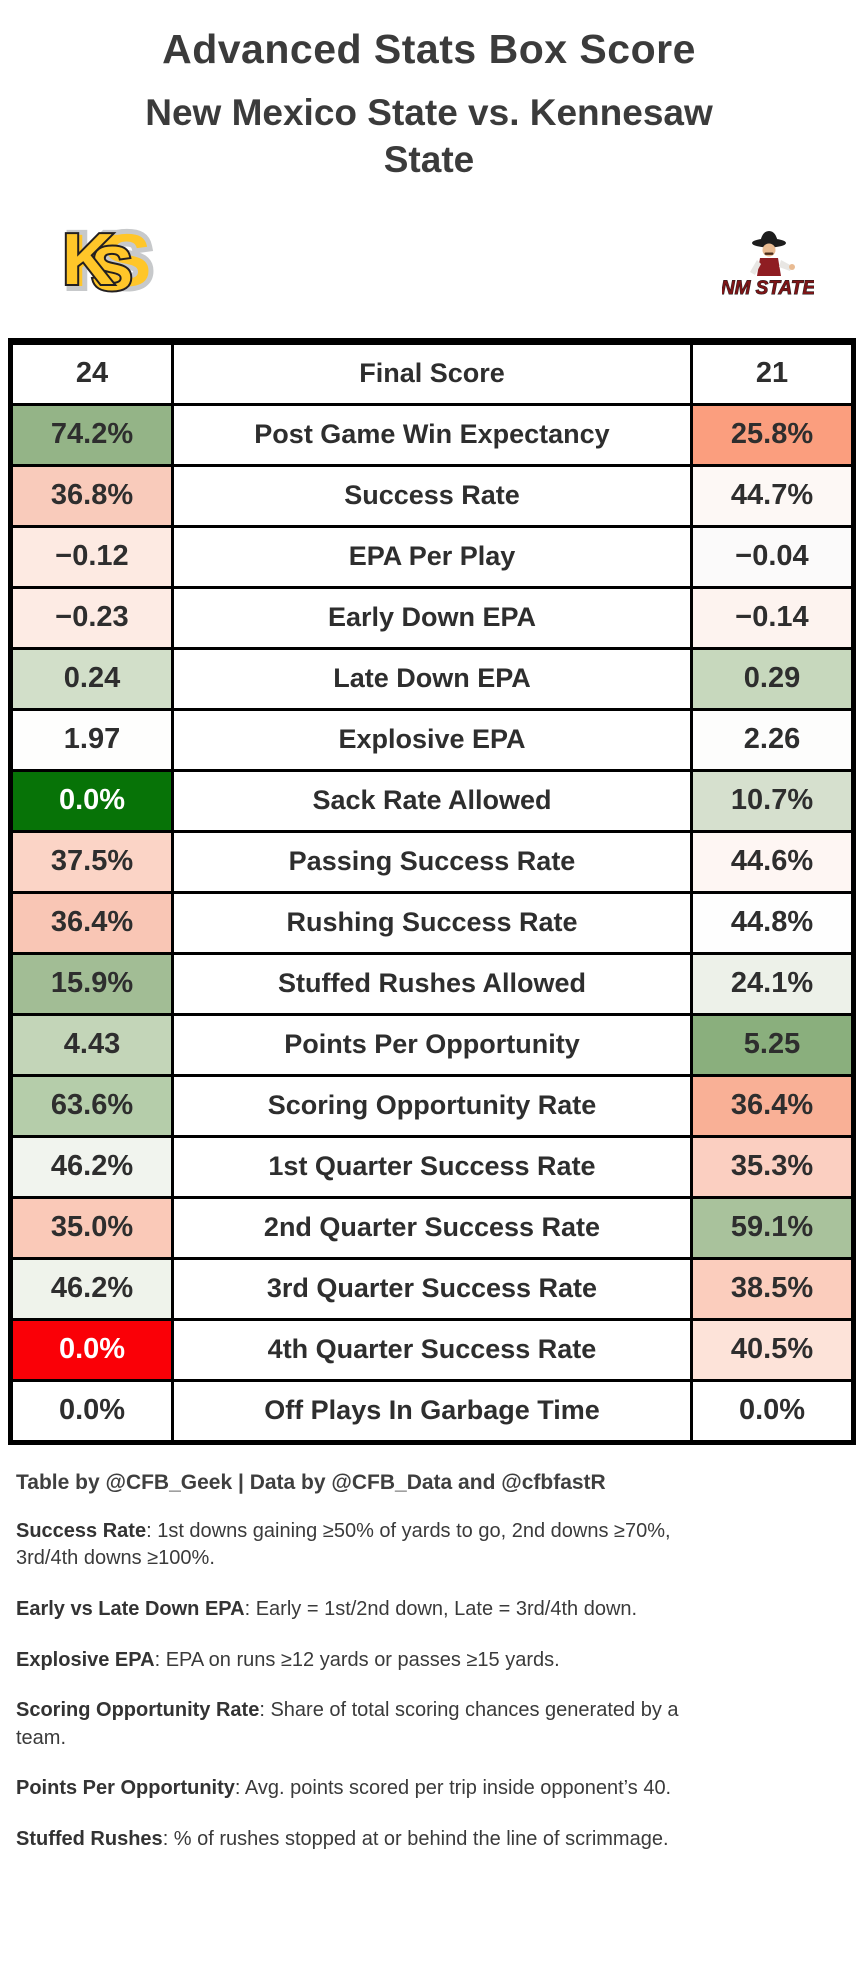 Image resolution: width=858 pixels, height=1984 pixels. I want to click on left-value-cell: 4.43, so click(91, 1044).